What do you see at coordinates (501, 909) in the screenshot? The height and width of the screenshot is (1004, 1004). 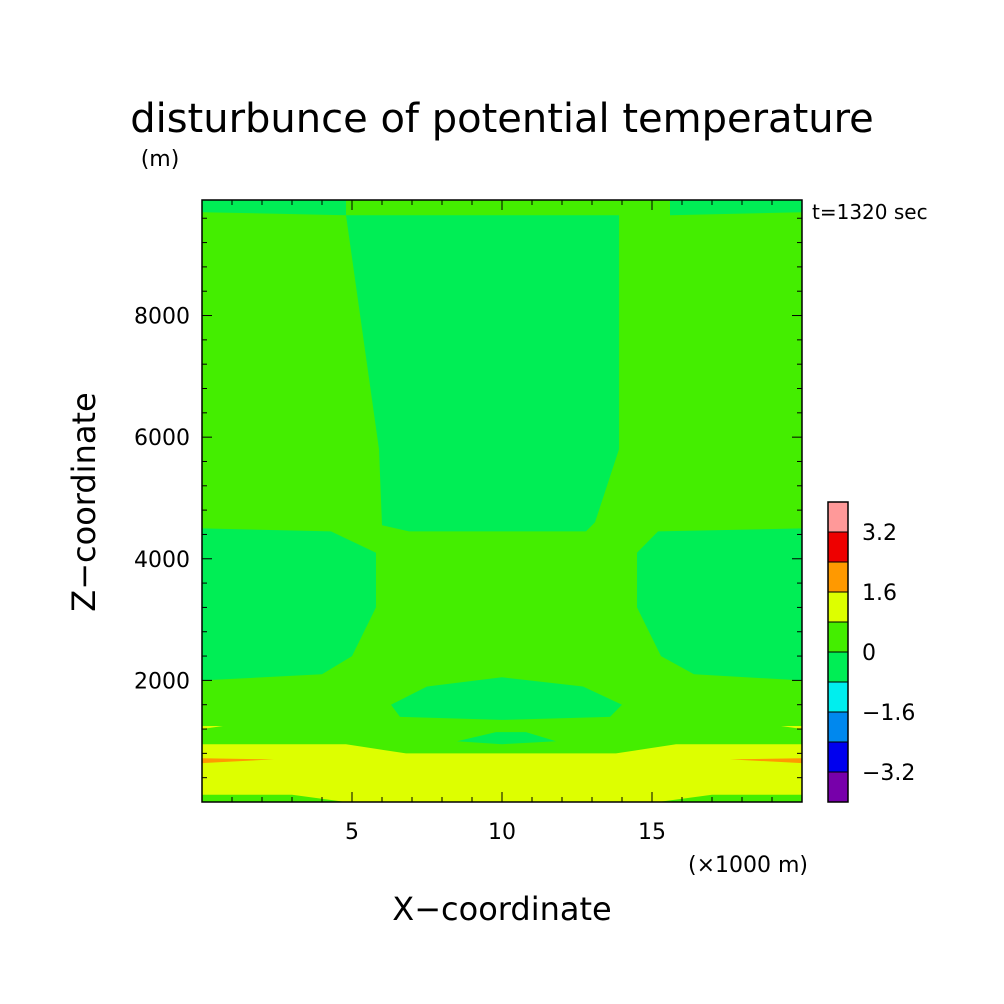 I see `x-axis-title: X−coordinate` at bounding box center [501, 909].